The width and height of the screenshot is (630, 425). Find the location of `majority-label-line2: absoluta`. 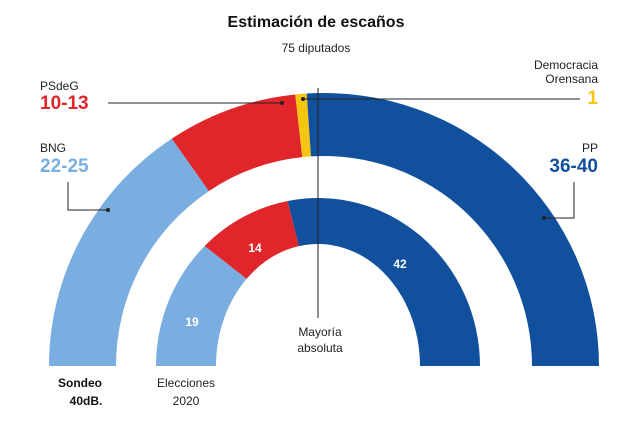

majority-label-line2: absoluta is located at coordinates (320, 348).